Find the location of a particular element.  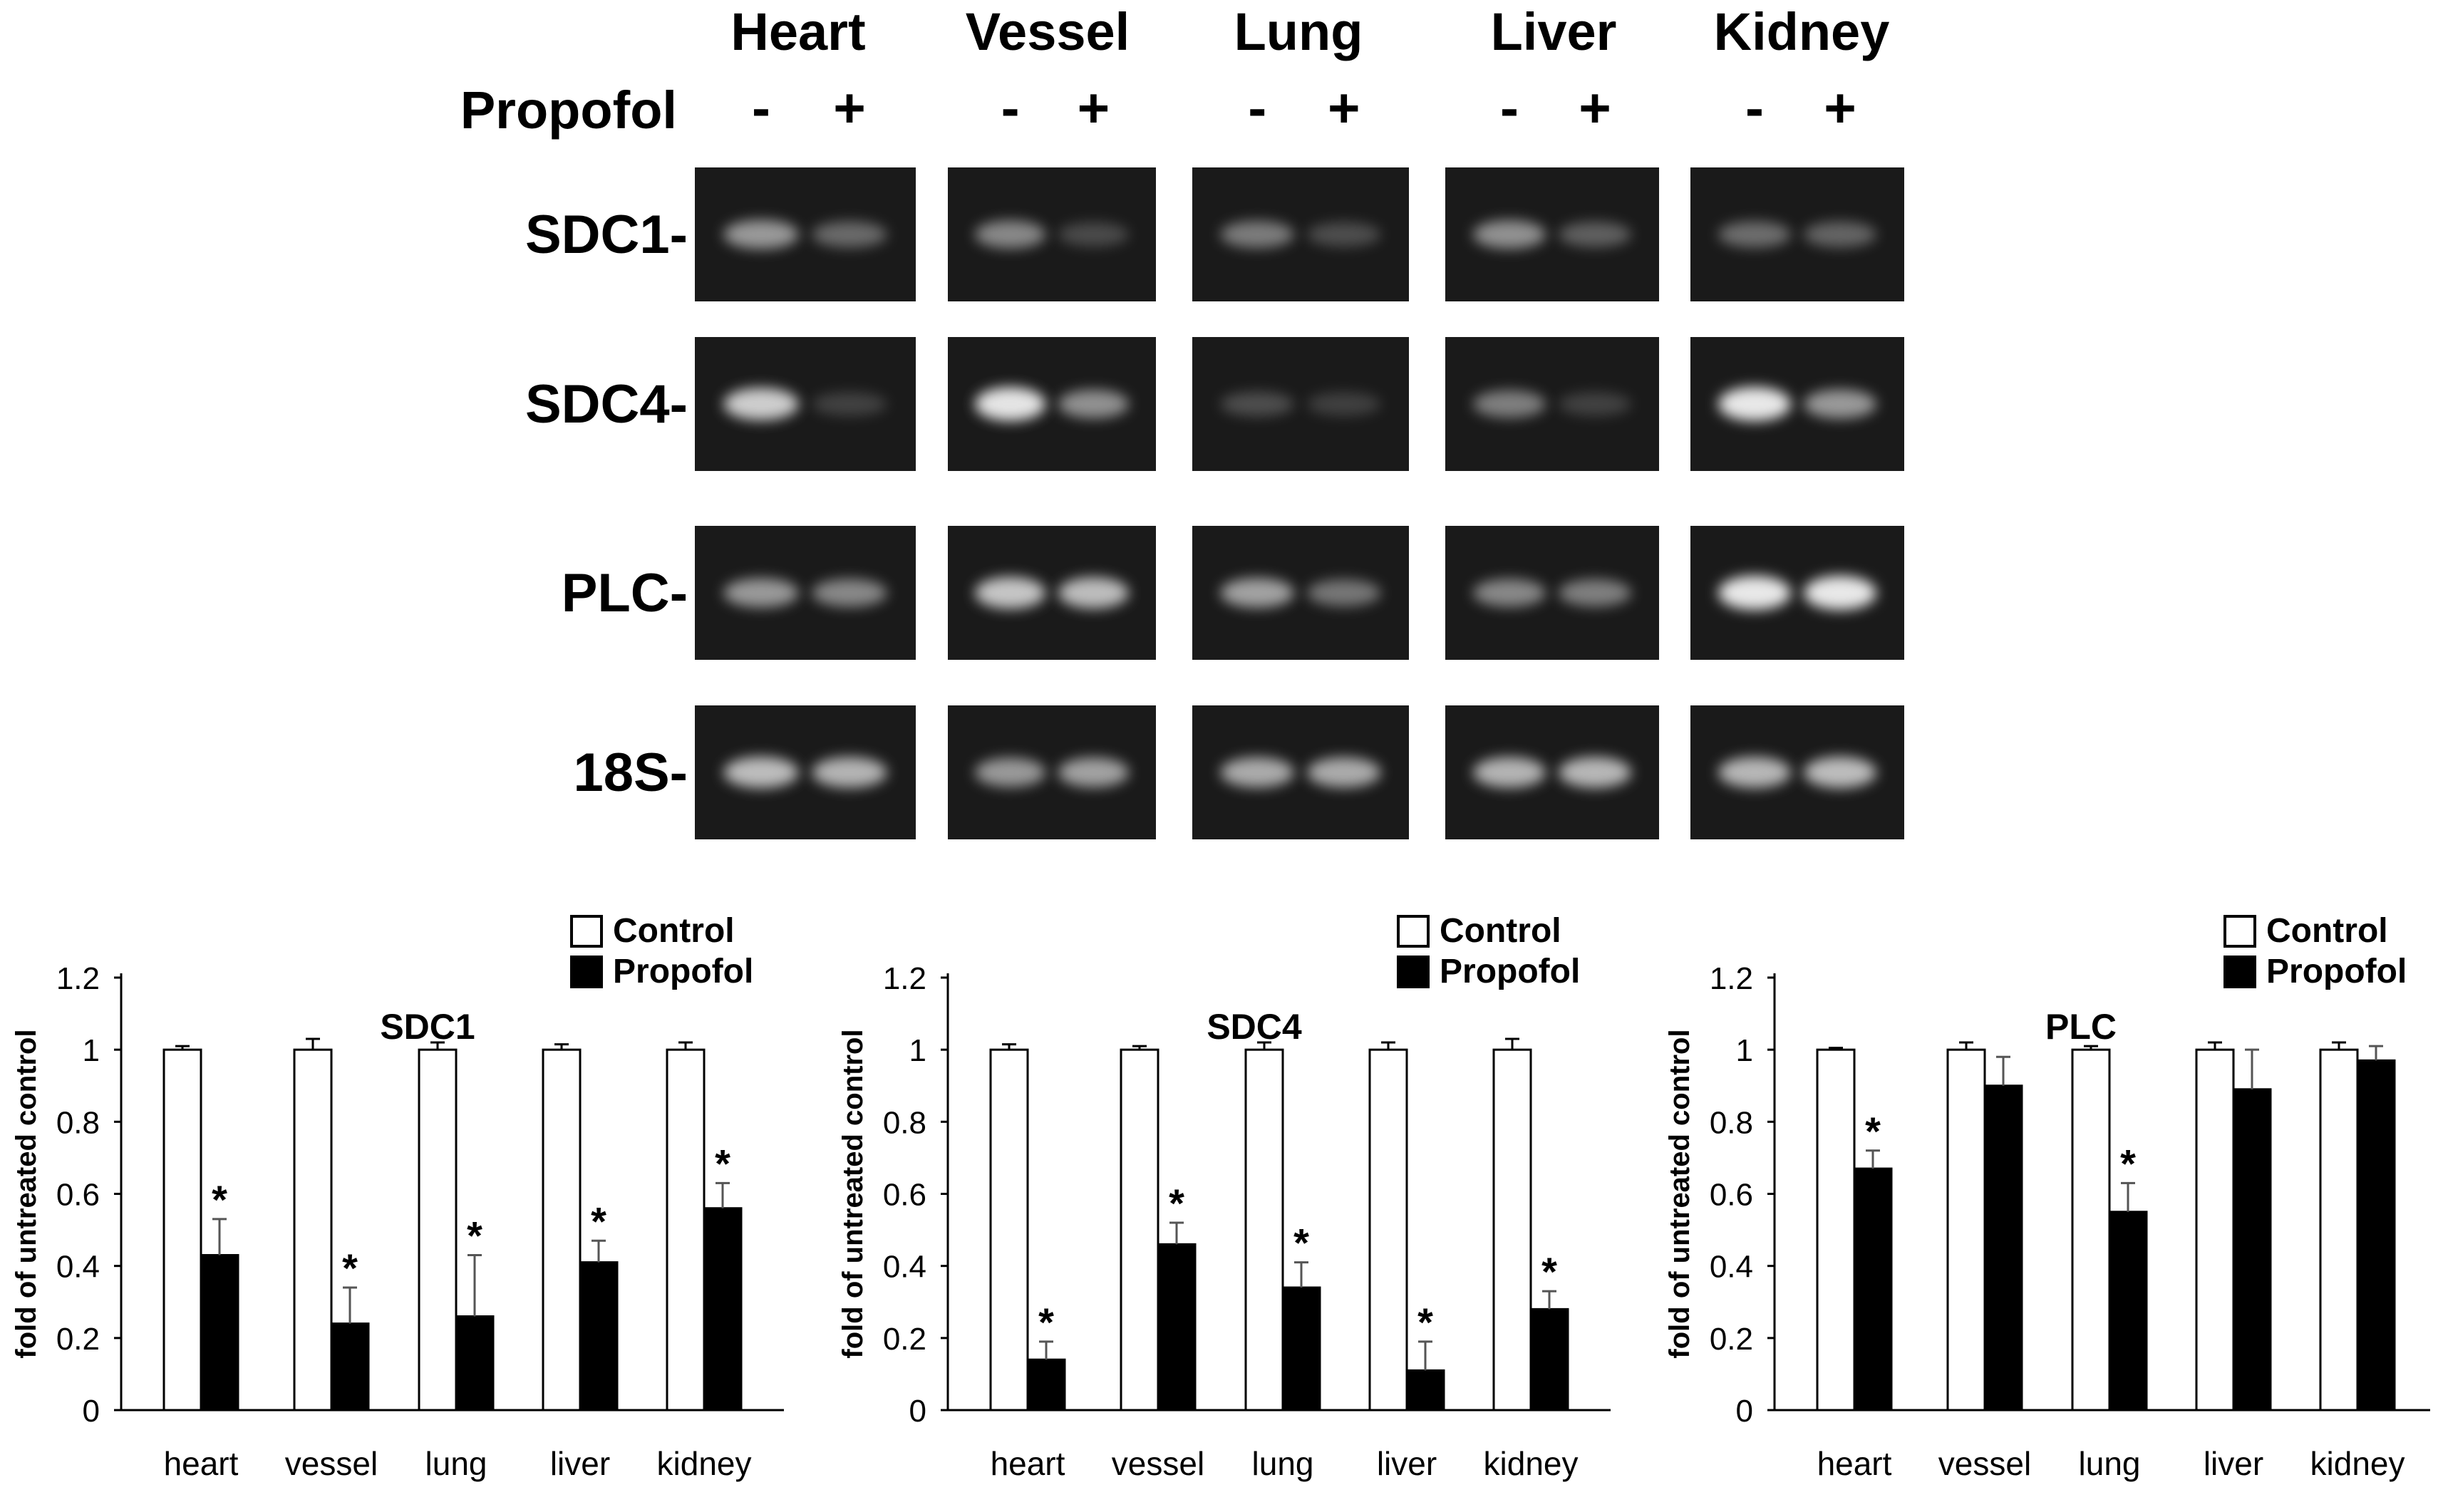

bar-control-liver is located at coordinates (562, 1230).